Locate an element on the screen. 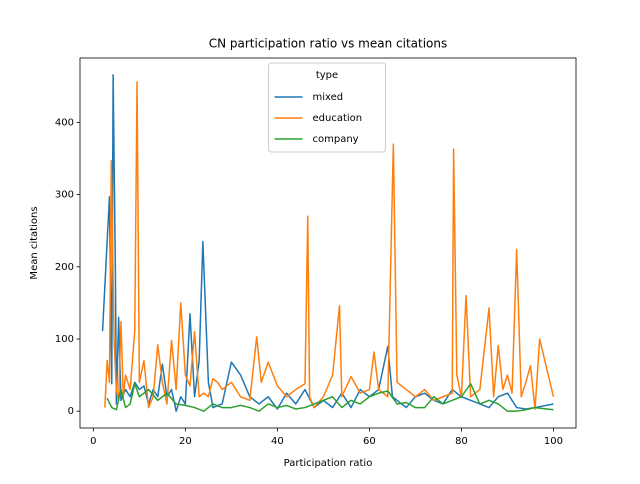 The image size is (640, 484). legend-title: type is located at coordinates (327, 75).